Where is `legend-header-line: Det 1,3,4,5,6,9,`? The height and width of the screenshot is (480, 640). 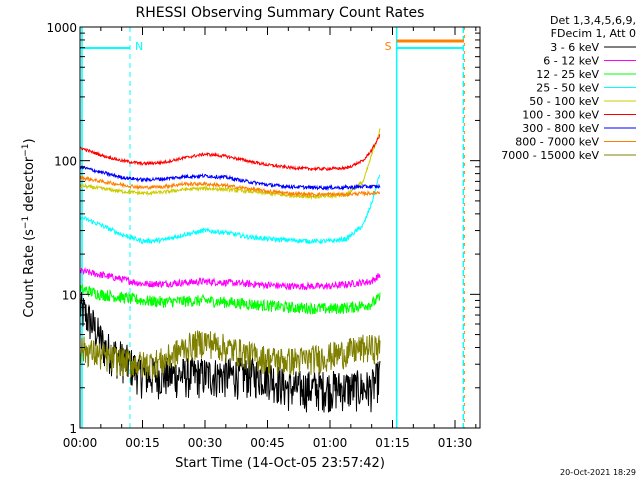
legend-header-line: Det 1,3,4,5,6,9, is located at coordinates (593, 20).